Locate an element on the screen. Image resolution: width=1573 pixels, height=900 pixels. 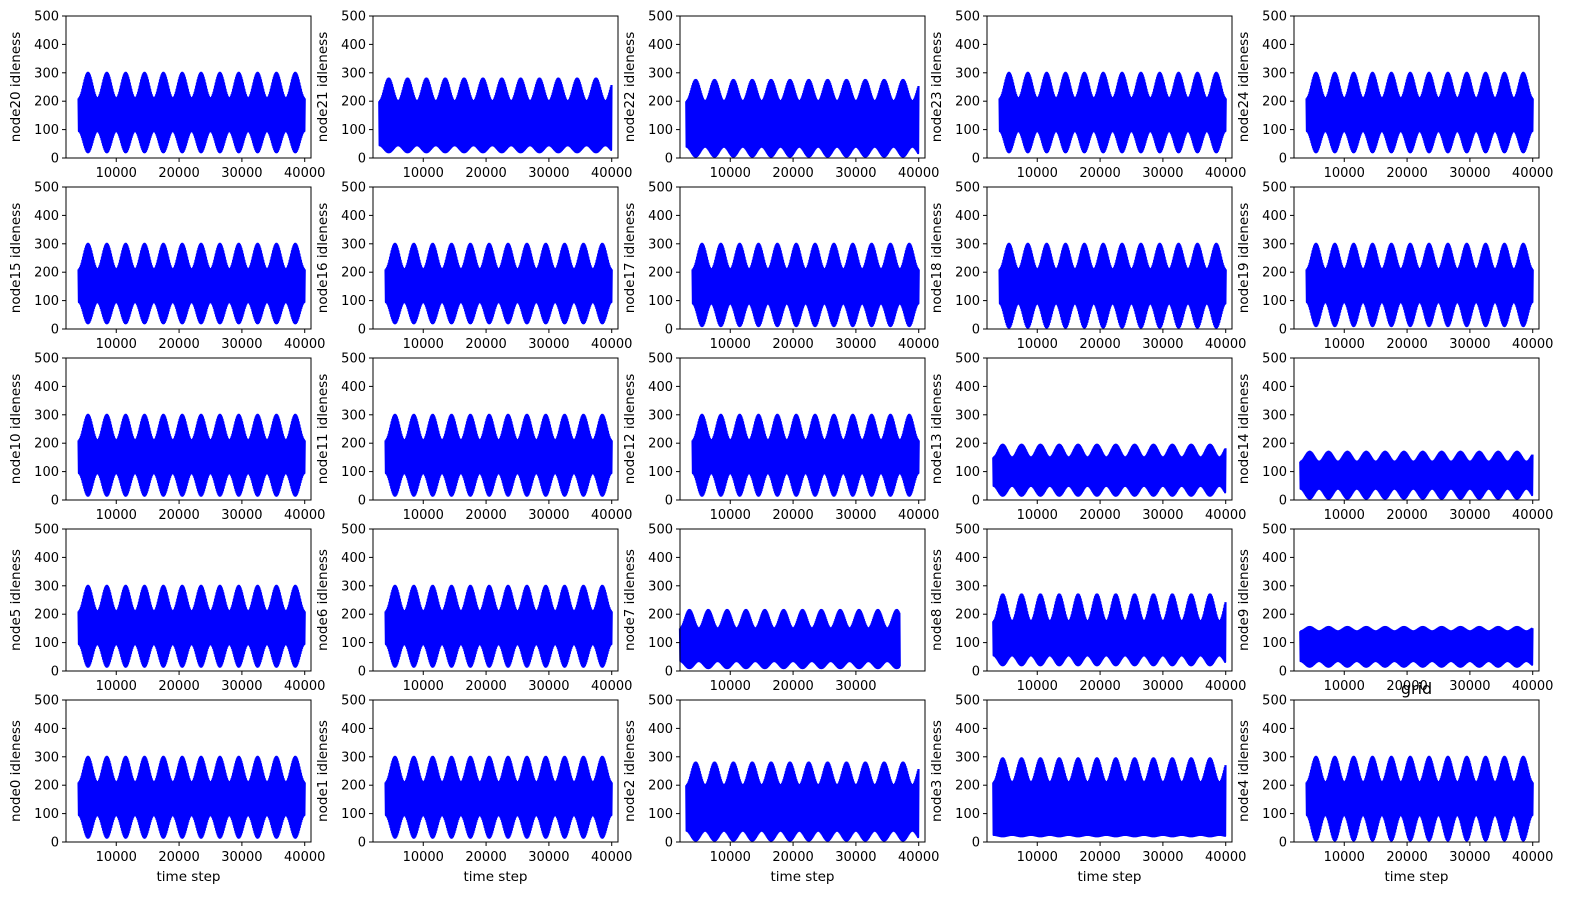
y-axis-label: node19 idleness is located at coordinates (1244, 258).